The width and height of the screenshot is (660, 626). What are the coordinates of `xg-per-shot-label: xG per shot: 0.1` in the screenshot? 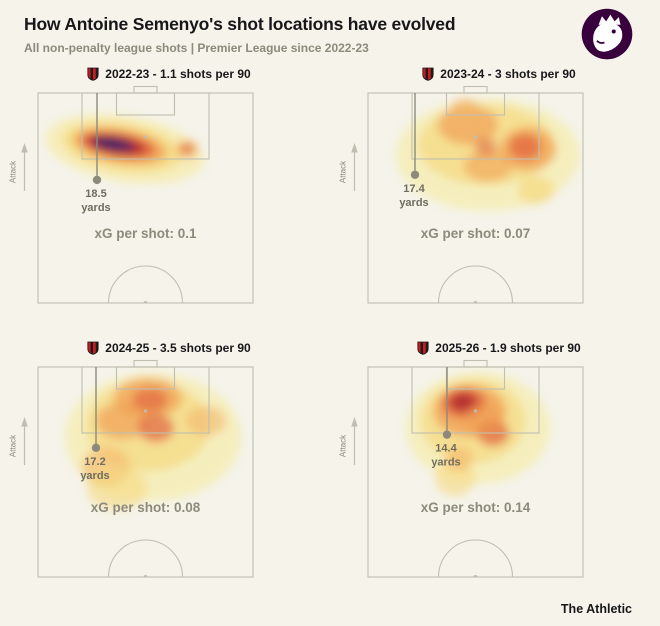 It's located at (145, 233).